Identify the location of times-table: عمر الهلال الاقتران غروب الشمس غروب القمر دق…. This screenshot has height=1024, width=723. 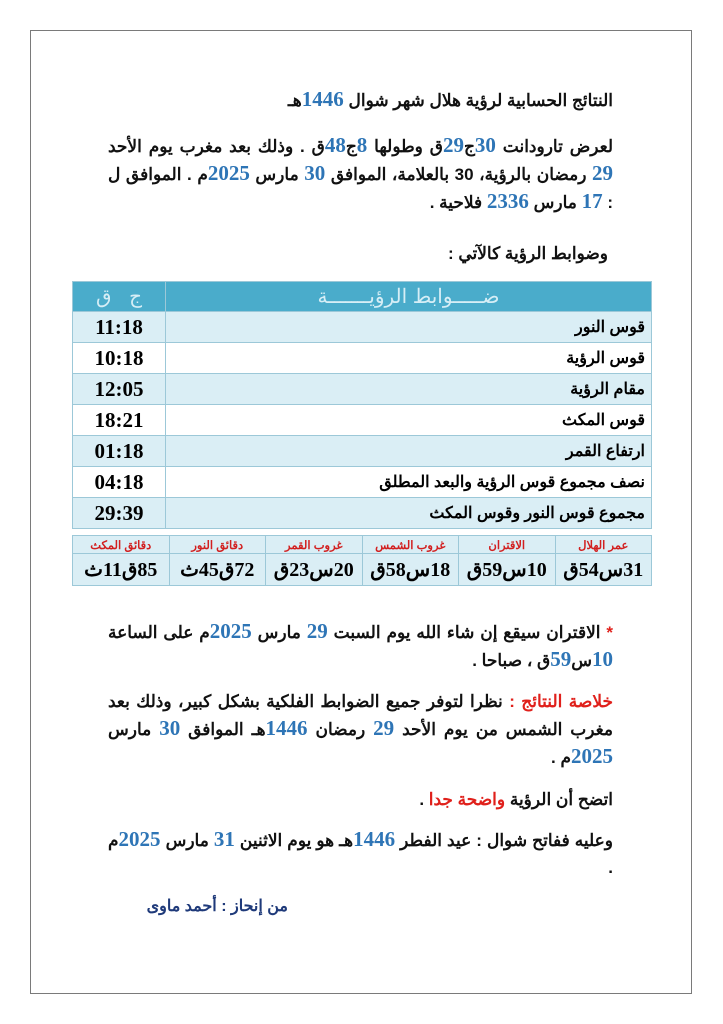
(362, 560).